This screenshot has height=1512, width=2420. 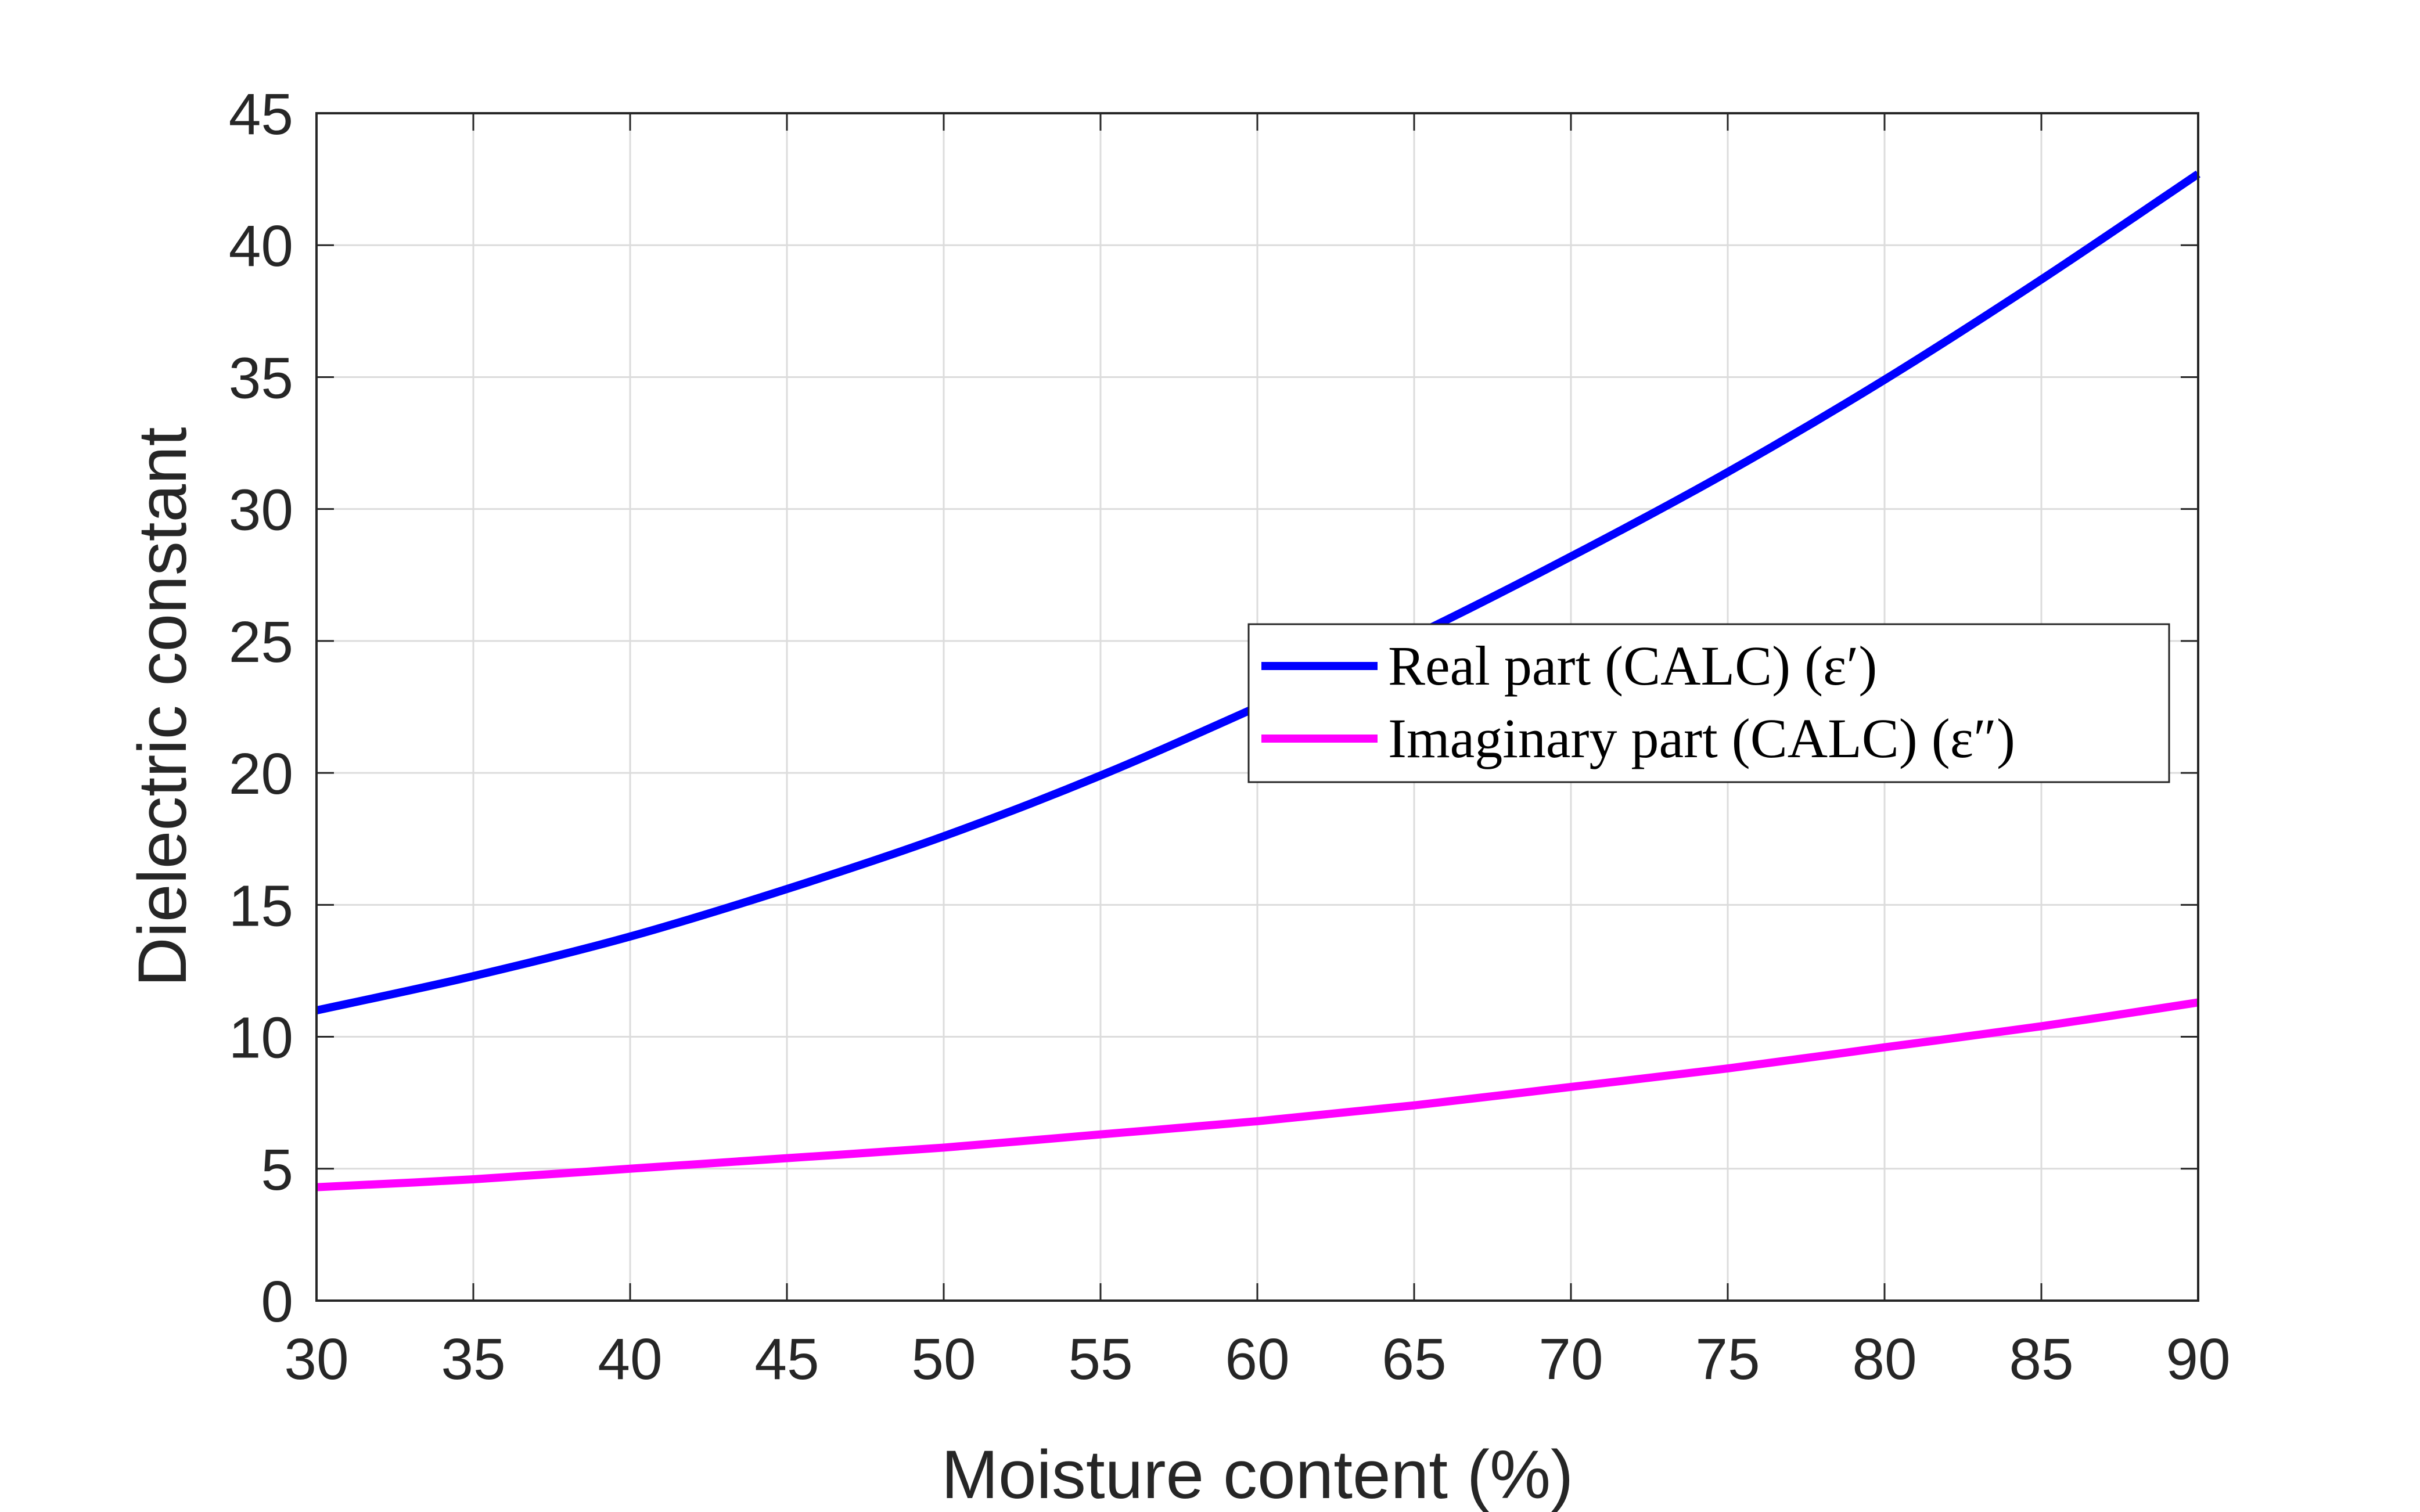 What do you see at coordinates (1701, 738) in the screenshot?
I see `legend-entry-imaginary: Imaginary part (CALC) (ε″)` at bounding box center [1701, 738].